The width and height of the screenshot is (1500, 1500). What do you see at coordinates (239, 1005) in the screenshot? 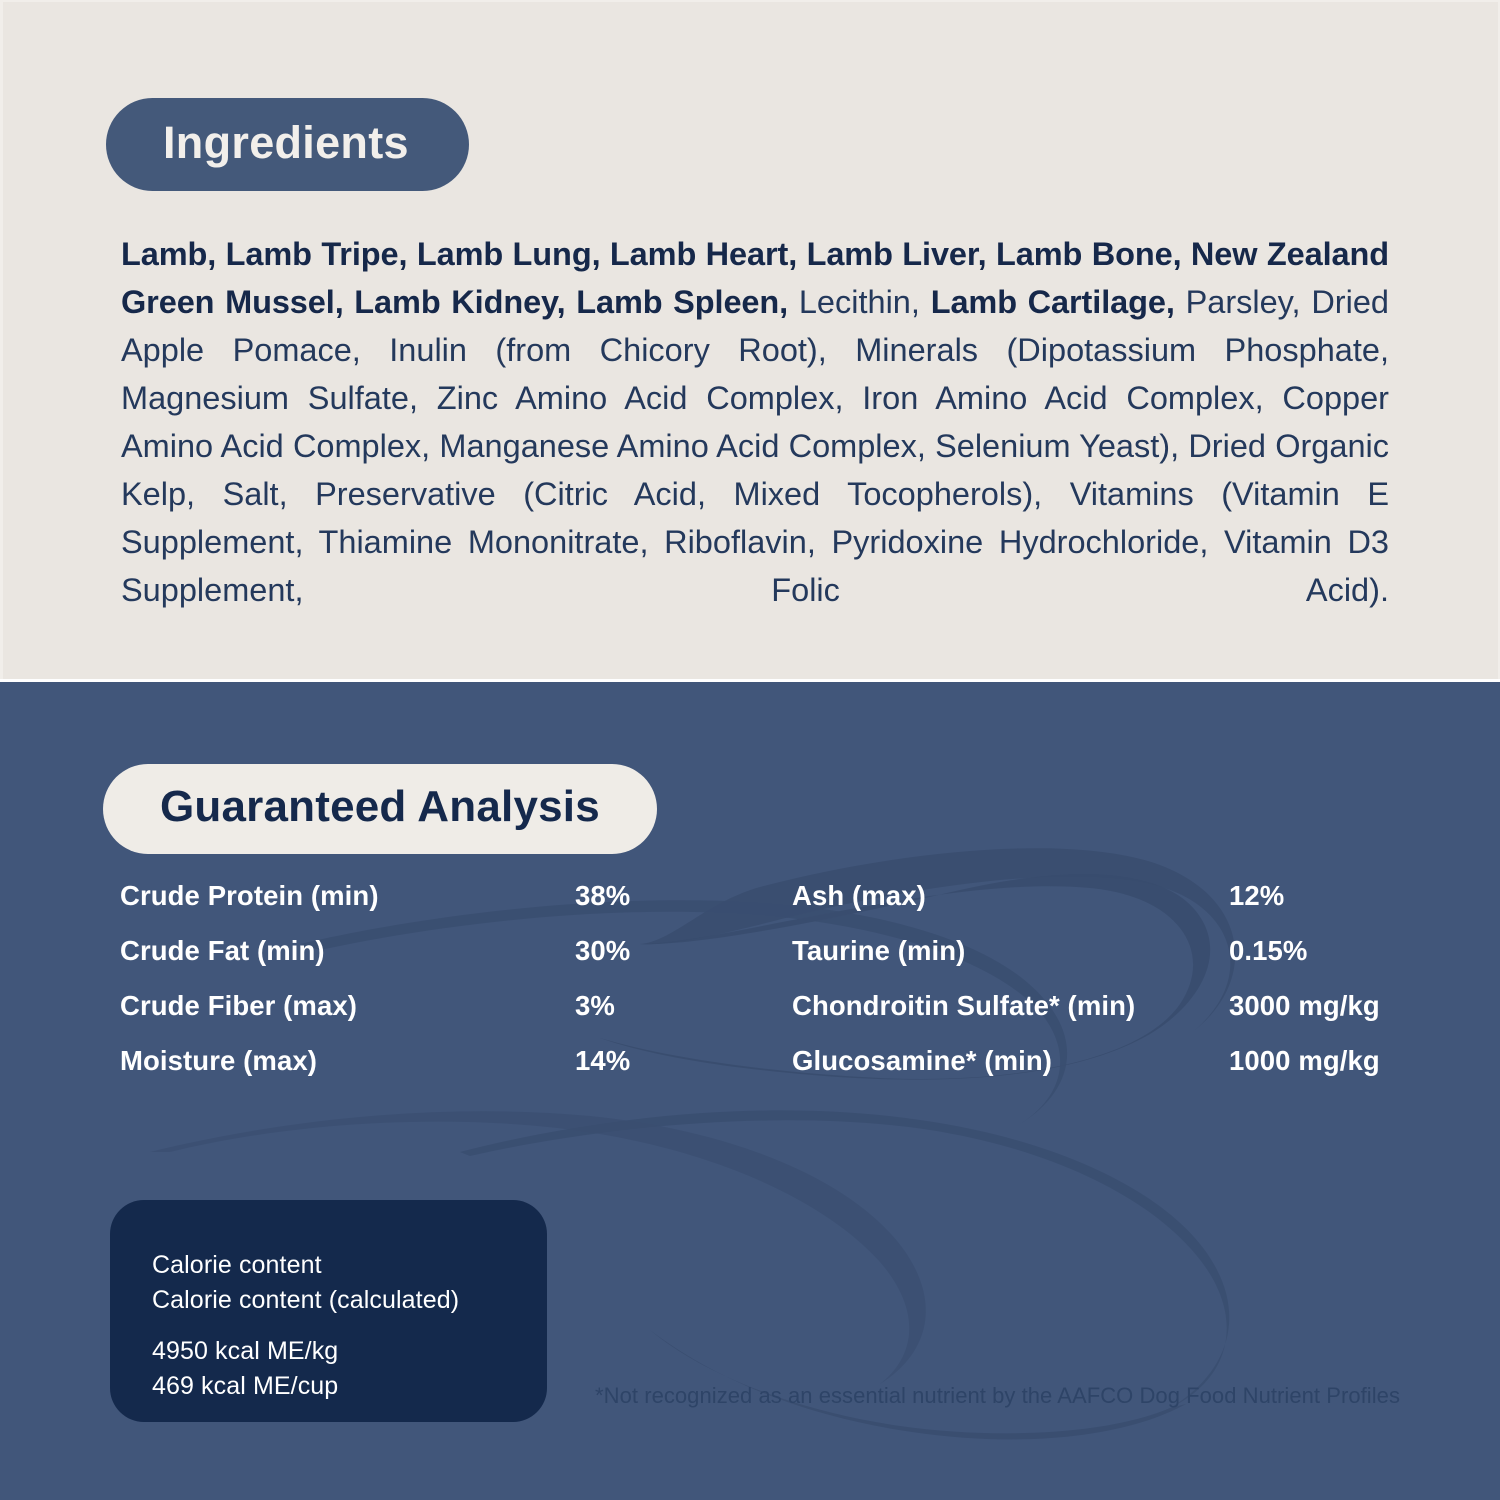
I see `analysis-label: Crude Fiber (max)` at bounding box center [239, 1005].